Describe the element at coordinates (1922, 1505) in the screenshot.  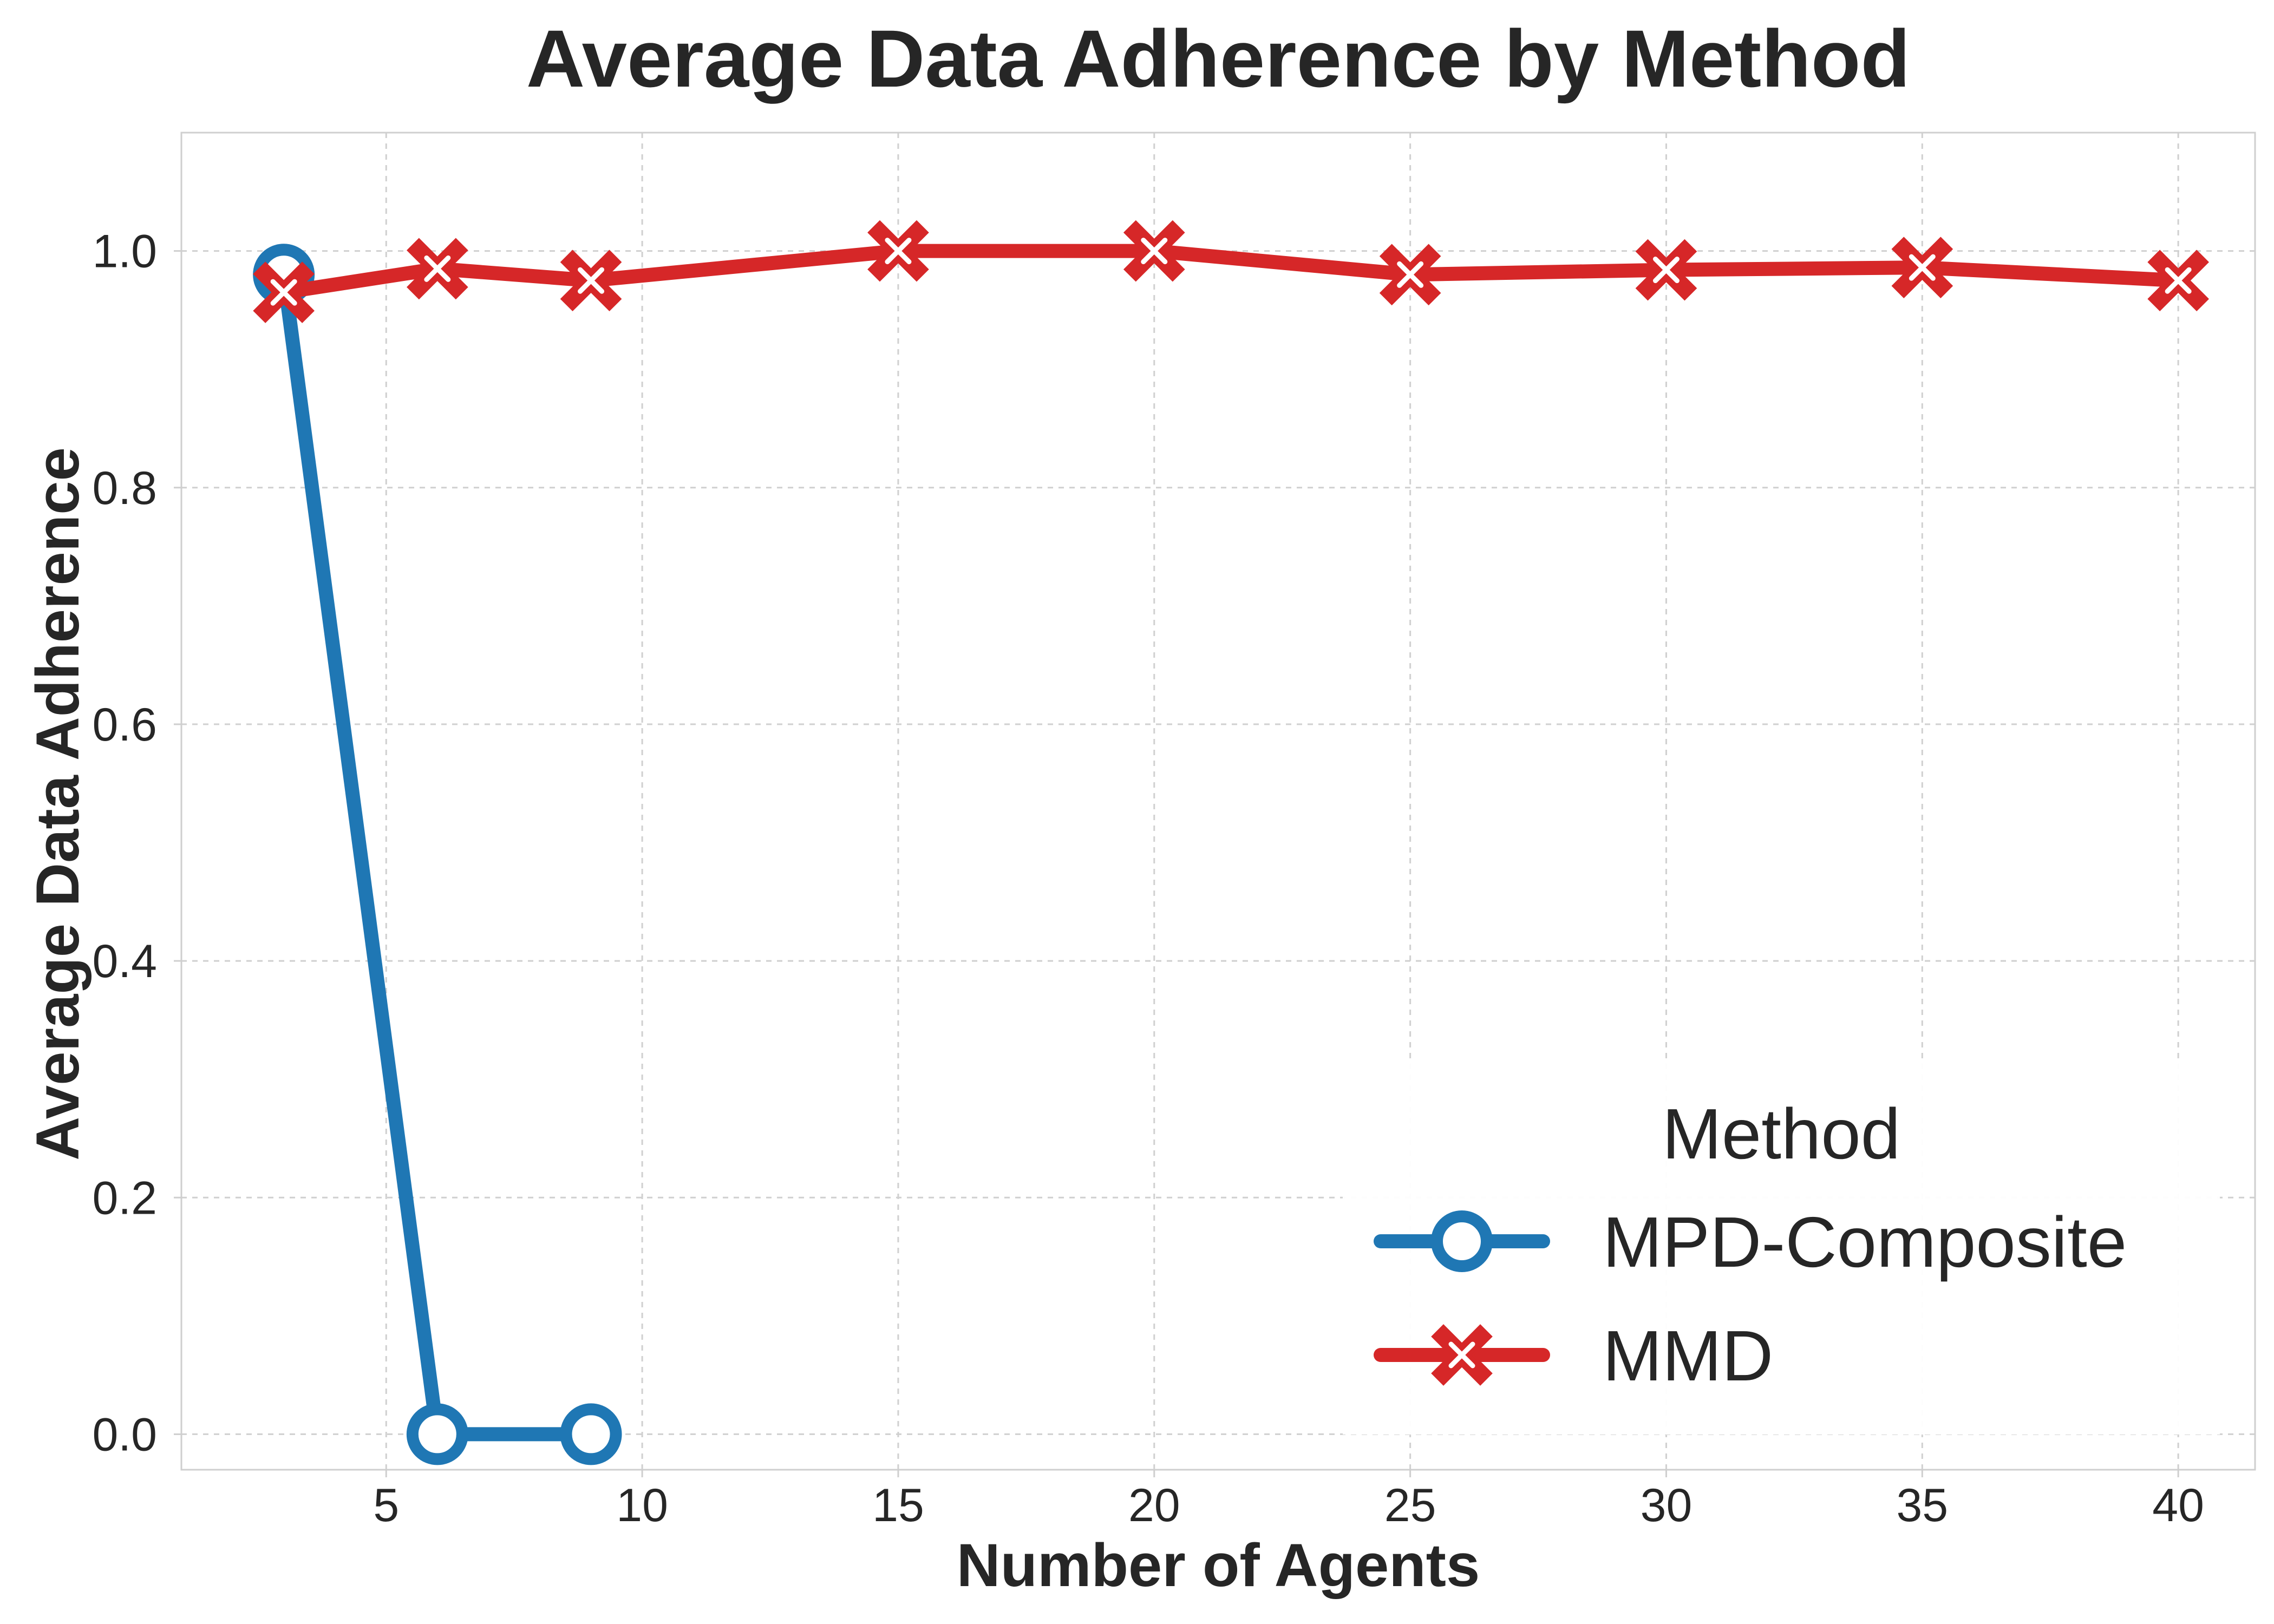
I see `x-tick-label: 35` at that location.